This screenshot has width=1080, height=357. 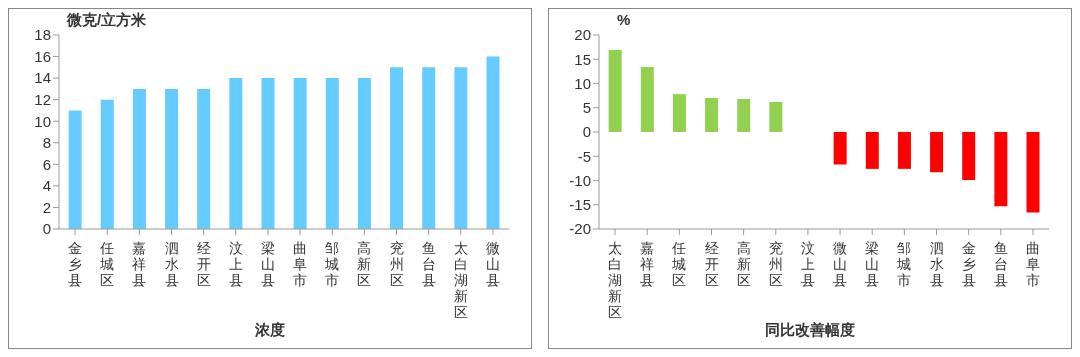 I want to click on x-axis-title: 浓度, so click(x=270, y=330).